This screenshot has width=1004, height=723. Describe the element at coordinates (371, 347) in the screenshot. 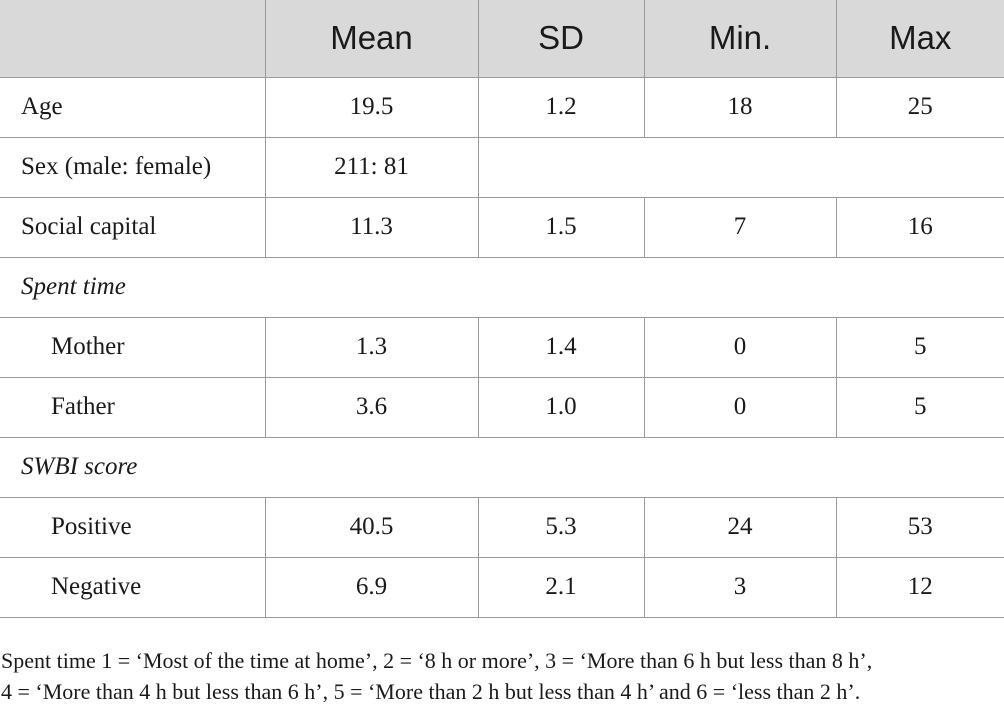

I see `cell-mean: 1.3` at that location.